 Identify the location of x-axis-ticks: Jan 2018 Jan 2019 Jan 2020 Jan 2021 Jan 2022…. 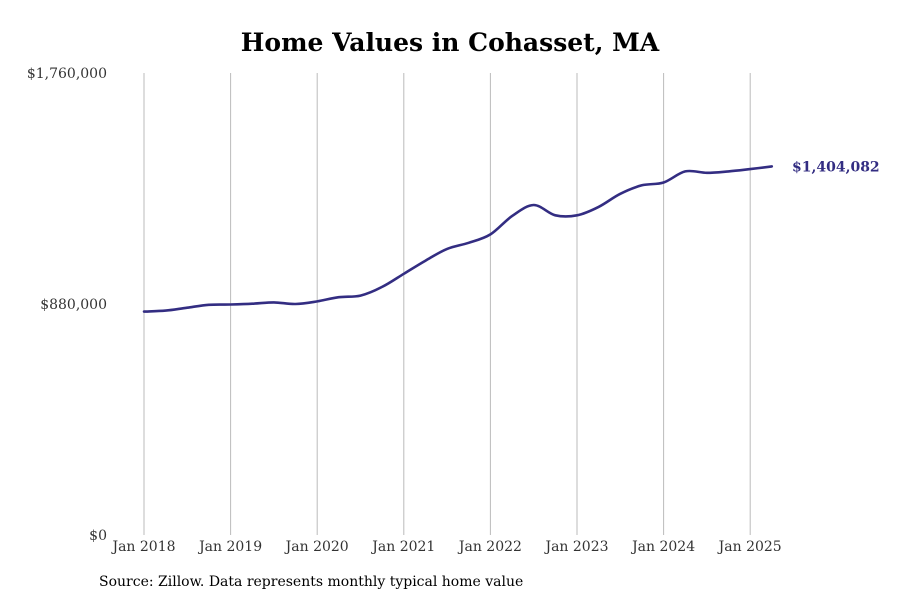
(445, 547).